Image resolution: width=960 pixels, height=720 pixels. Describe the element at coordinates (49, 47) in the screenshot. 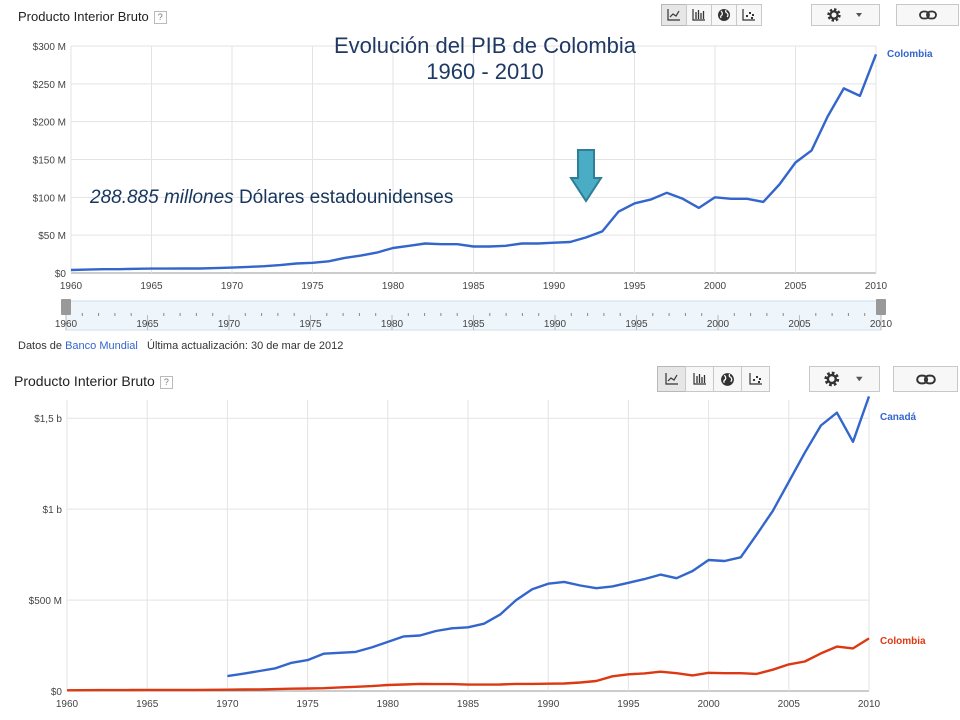

I see `y-tick-label: $300 M` at that location.